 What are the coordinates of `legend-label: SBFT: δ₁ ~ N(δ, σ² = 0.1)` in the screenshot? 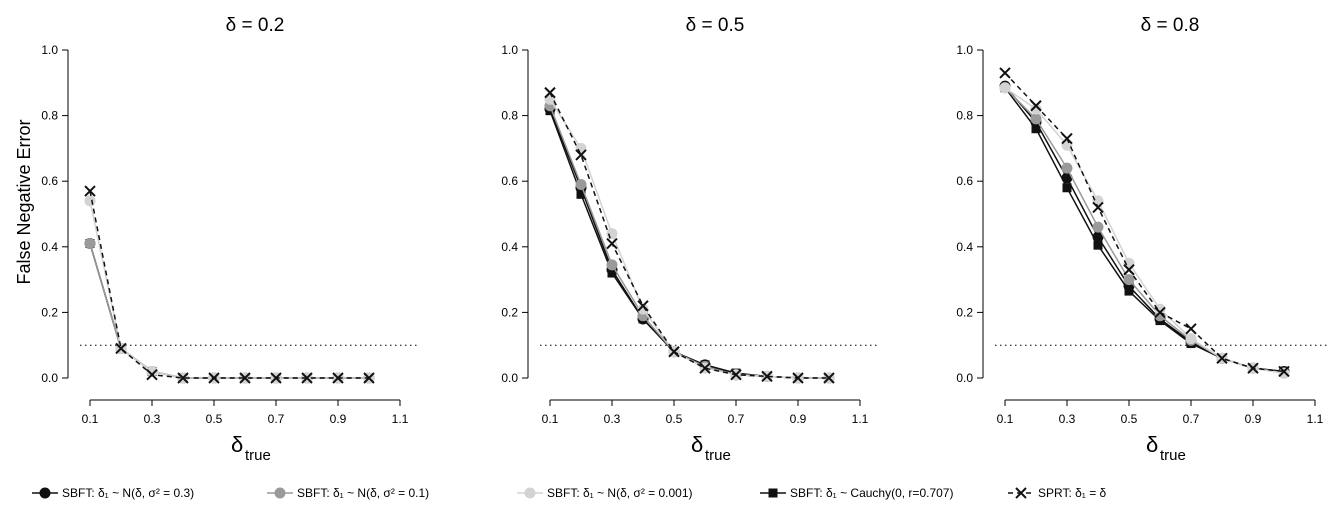 It's located at (363, 493).